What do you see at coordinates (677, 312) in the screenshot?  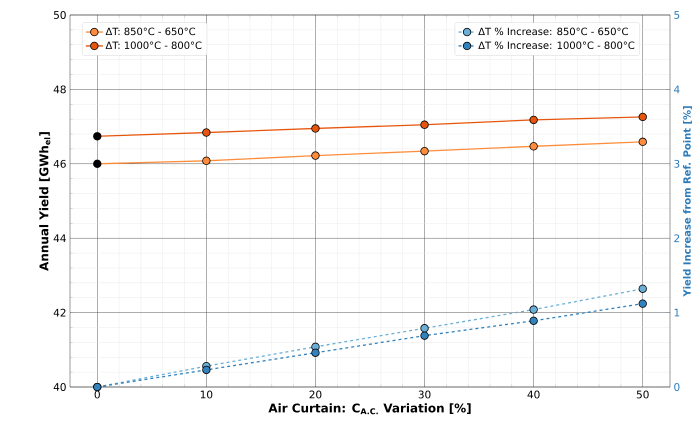 I see `y2-tick-label: 1` at bounding box center [677, 312].